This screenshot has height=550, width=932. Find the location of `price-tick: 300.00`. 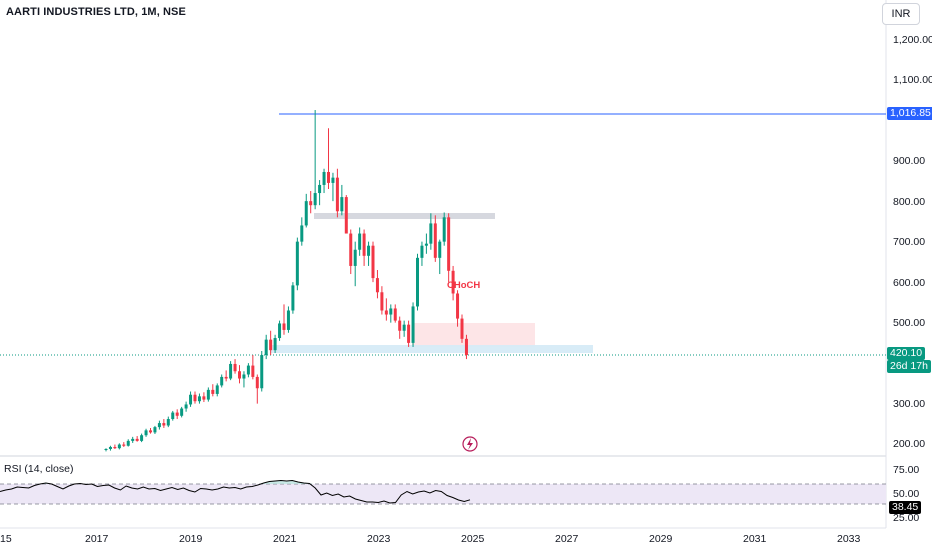

price-tick: 300.00 is located at coordinates (909, 404).